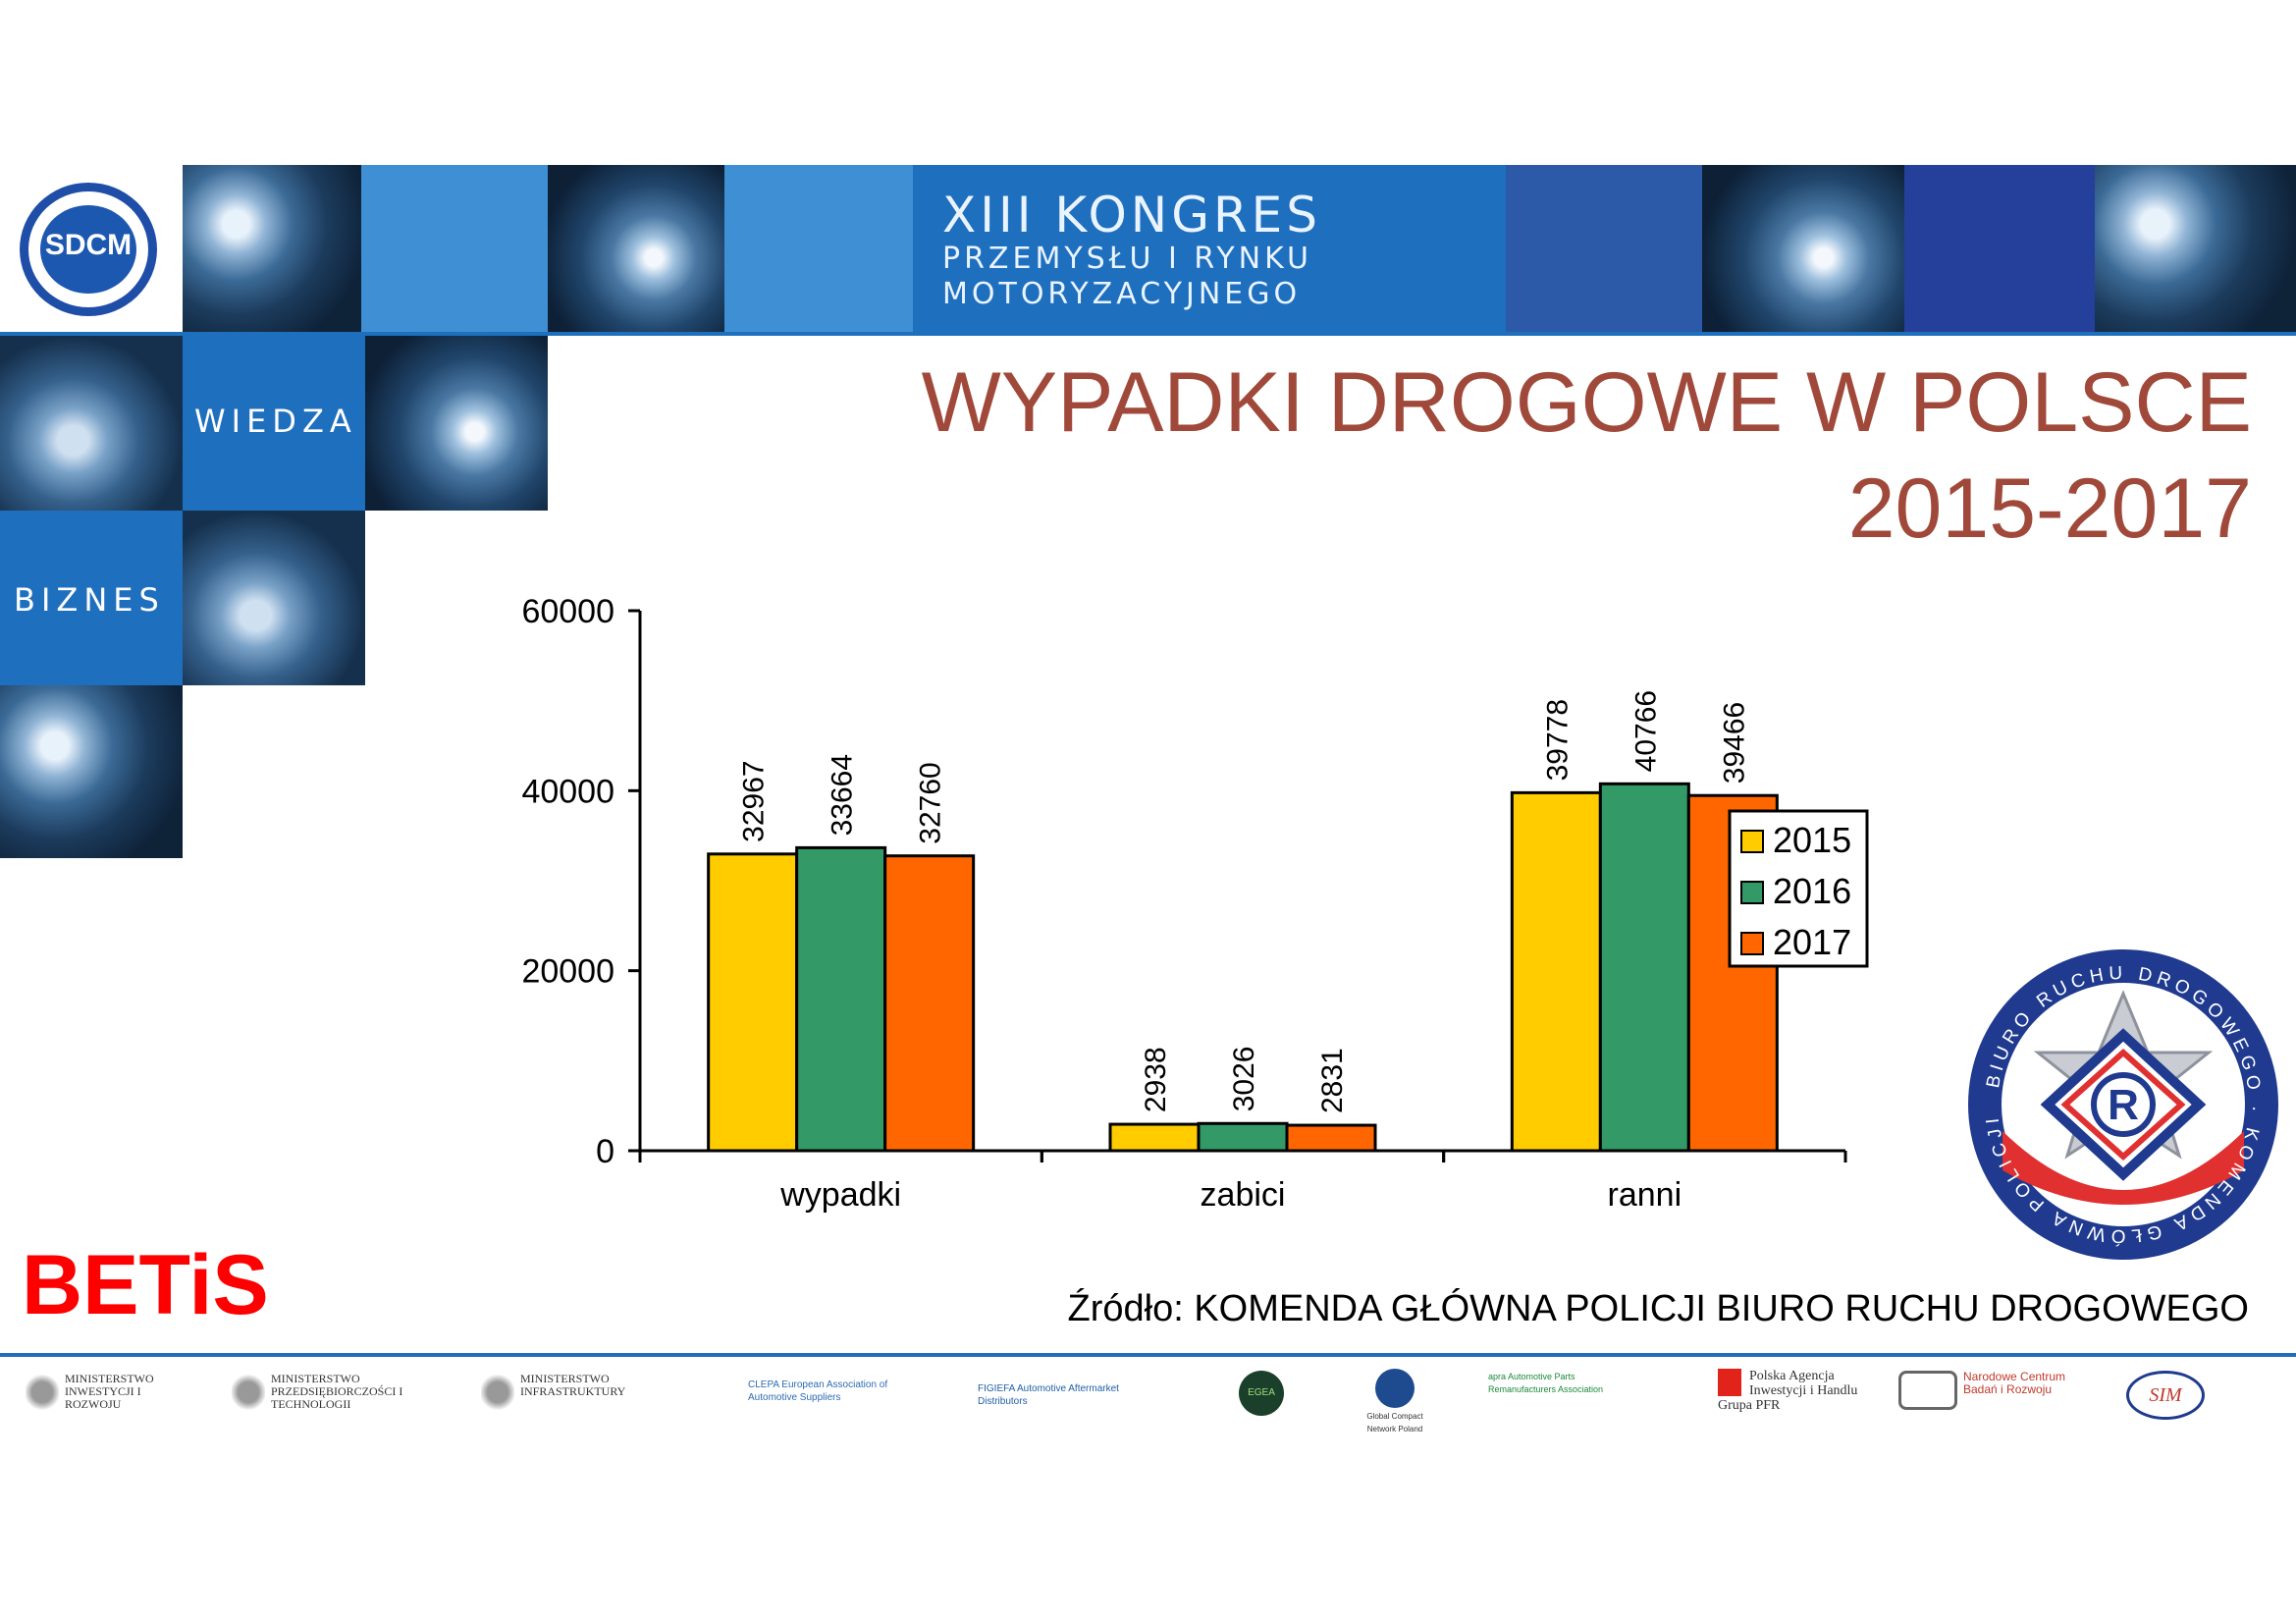 This screenshot has width=2296, height=1622. I want to click on sponsor-logo-global-compact: Global Compact Network Poland, so click(1395, 1402).